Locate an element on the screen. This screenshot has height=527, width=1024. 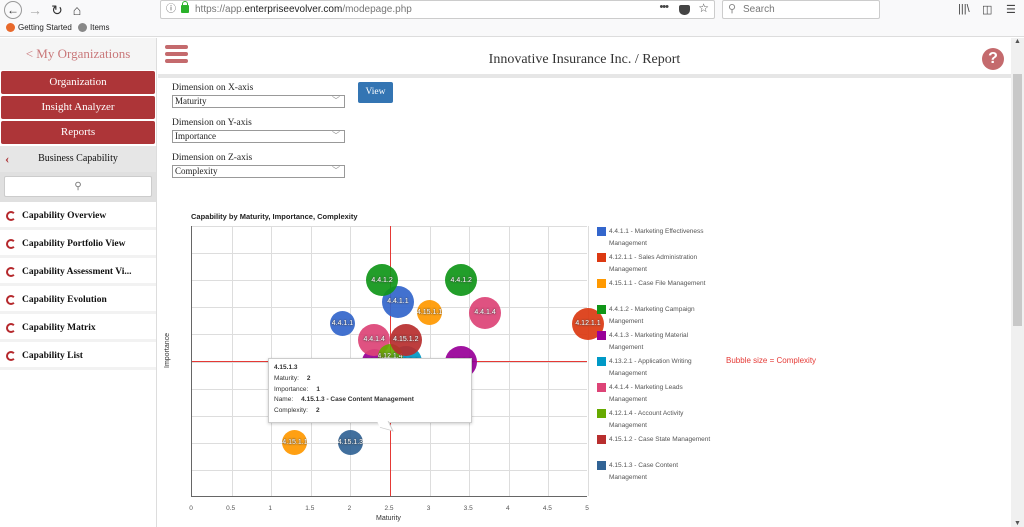
scrollbar-thumb is located at coordinates (1017, 200).